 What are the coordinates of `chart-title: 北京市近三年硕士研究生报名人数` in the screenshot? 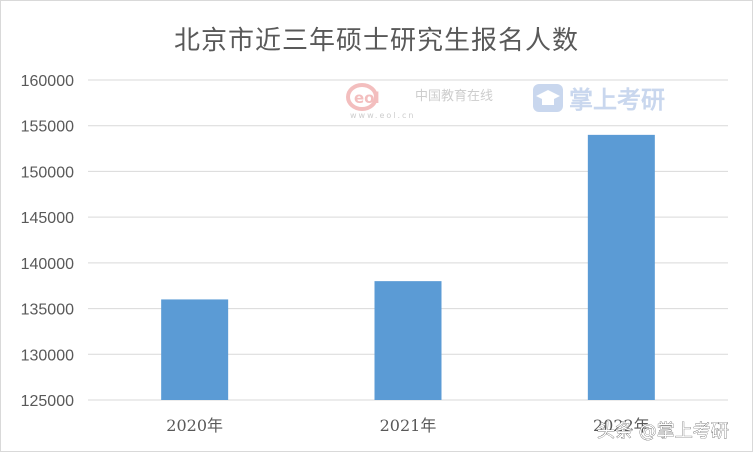 It's located at (376, 41).